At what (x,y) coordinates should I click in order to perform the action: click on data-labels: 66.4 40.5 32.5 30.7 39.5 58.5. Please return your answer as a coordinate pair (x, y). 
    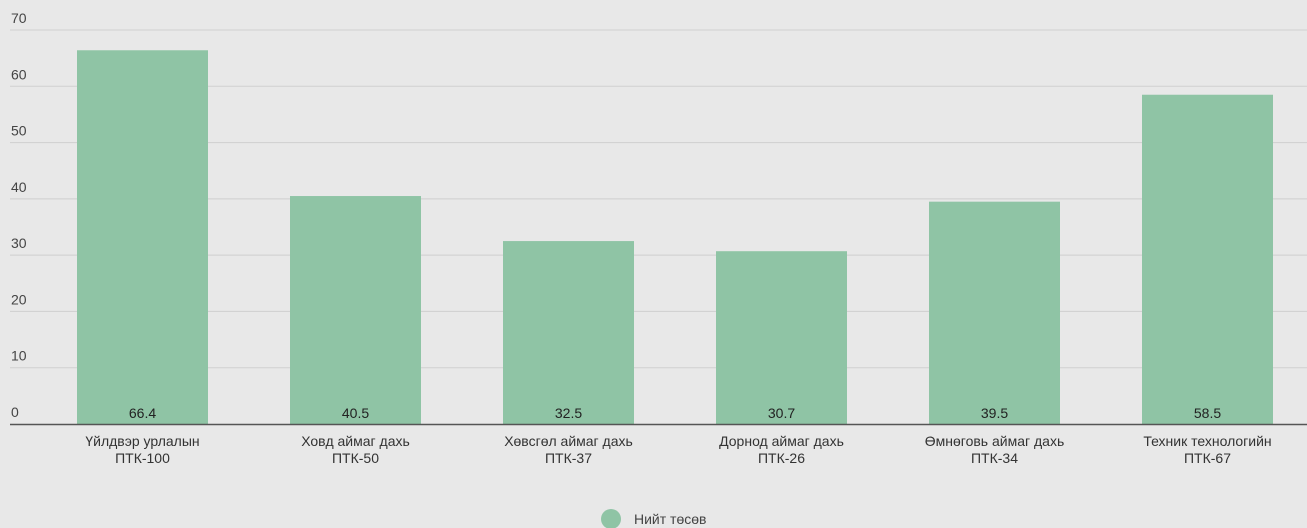
    Looking at the image, I should click on (675, 413).